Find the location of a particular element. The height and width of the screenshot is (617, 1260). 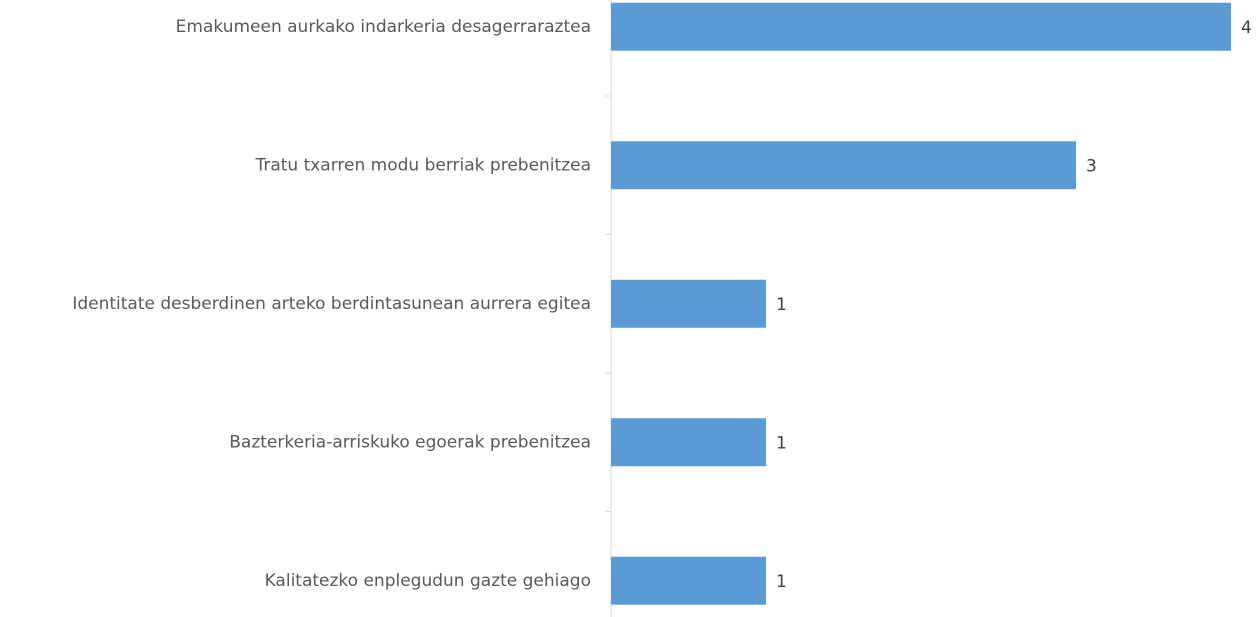

value-label: 3 is located at coordinates (1091, 166).